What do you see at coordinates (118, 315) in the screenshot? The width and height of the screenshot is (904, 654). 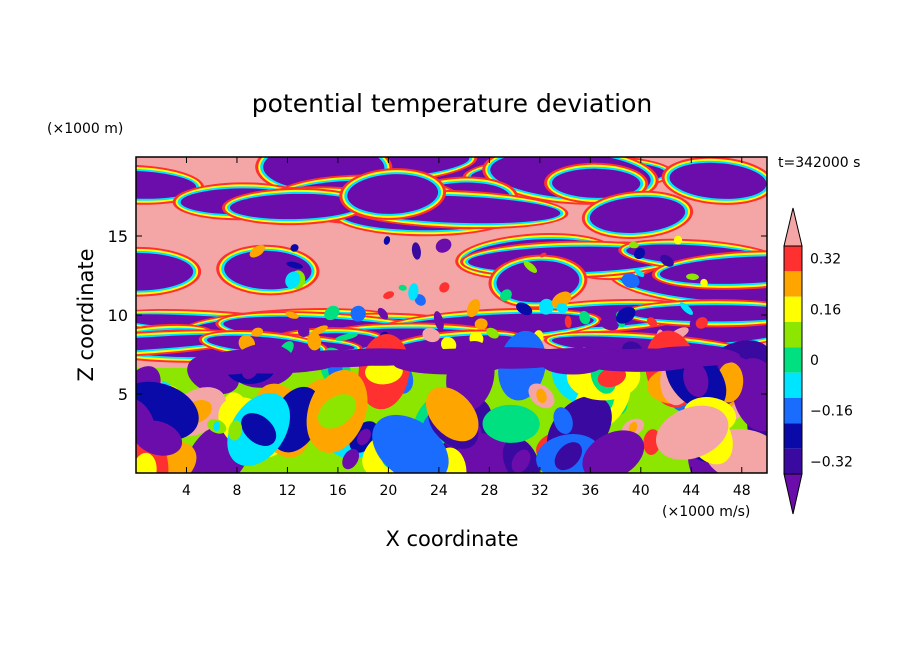 I see `y-tick-label: 10` at bounding box center [118, 315].